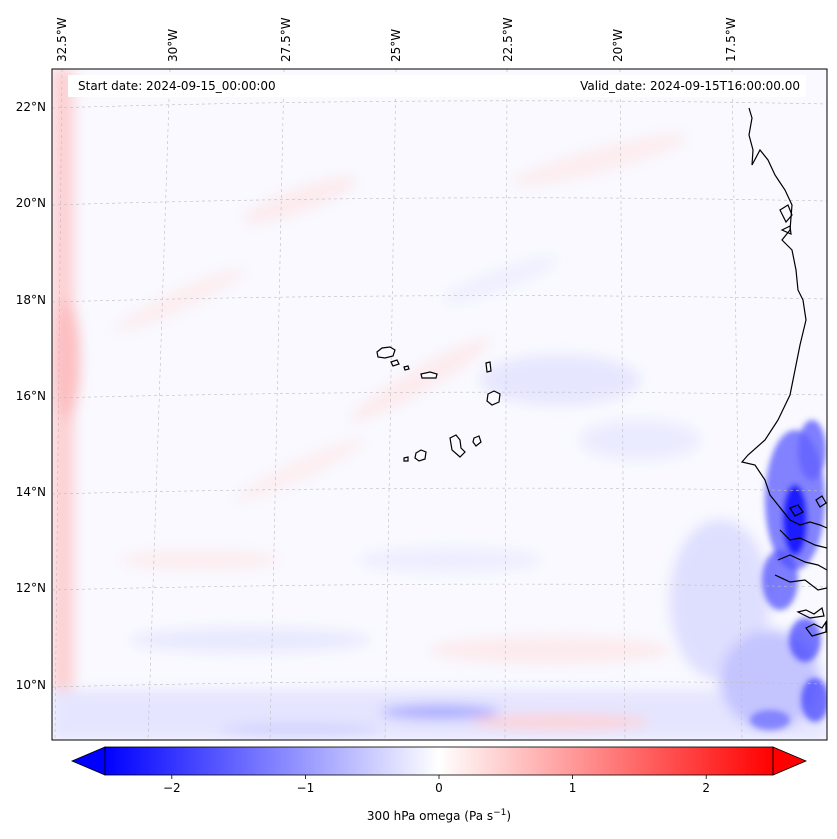  What do you see at coordinates (573, 788) in the screenshot?
I see `colorbar-tick-label: 1` at bounding box center [573, 788].